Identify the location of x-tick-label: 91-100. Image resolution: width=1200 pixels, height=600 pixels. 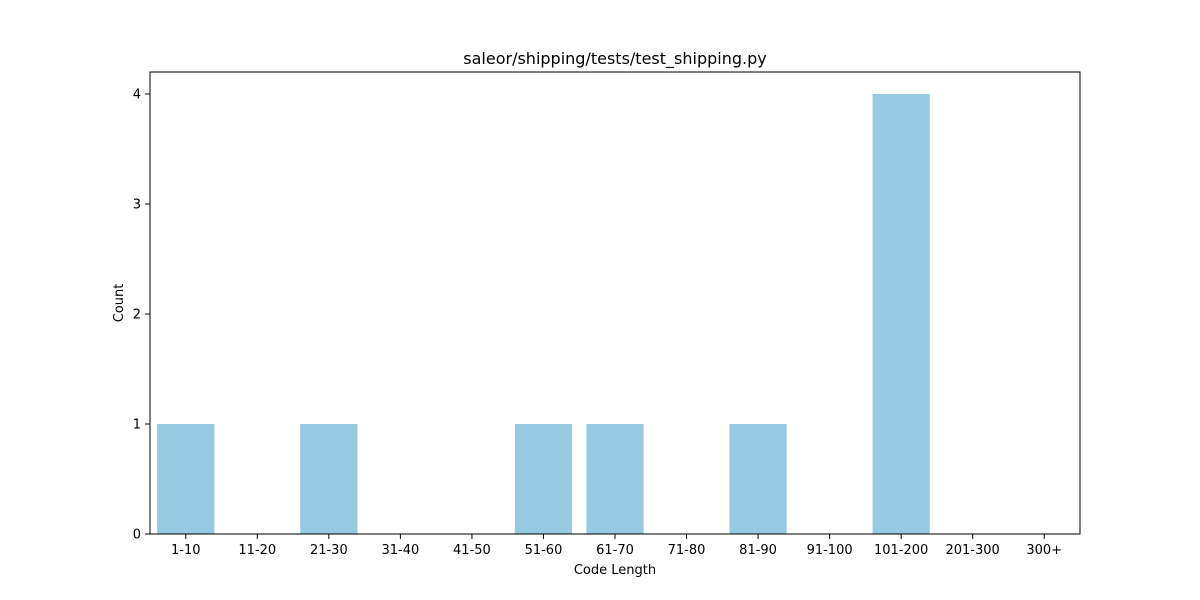
(830, 550).